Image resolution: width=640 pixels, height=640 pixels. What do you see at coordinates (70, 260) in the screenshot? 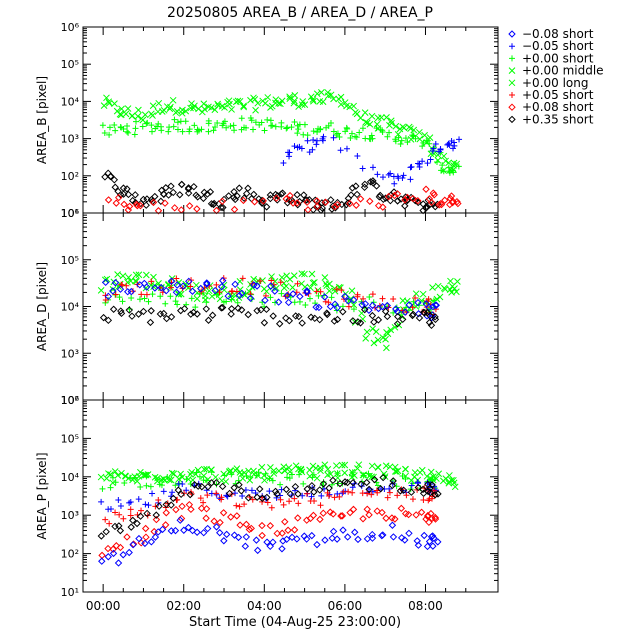
I see `y-tick-label: 10⁵` at bounding box center [70, 260].